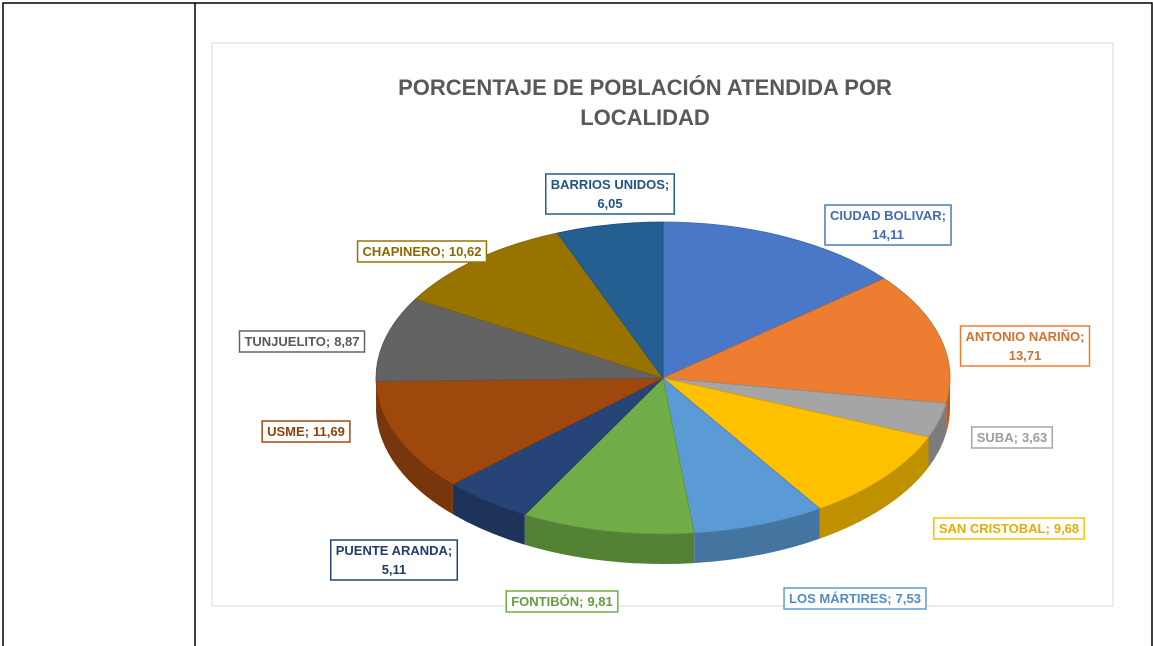  I want to click on label-value: 6,05, so click(609, 203).